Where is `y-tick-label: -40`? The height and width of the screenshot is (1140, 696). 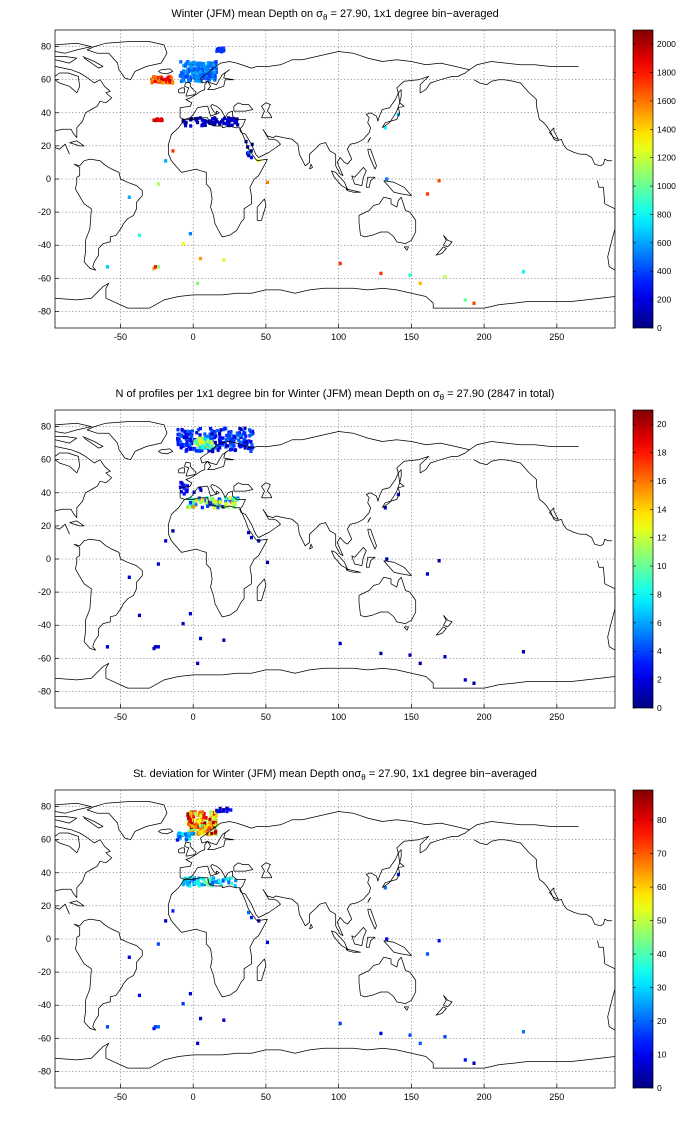
y-tick-label: -40 is located at coordinates (44, 1005).